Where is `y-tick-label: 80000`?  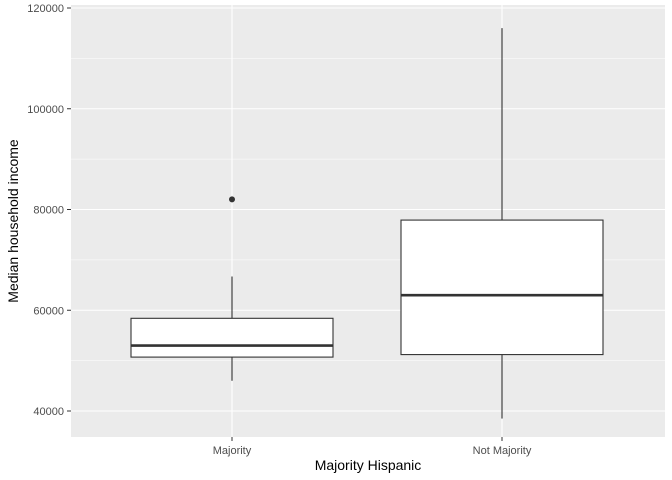
y-tick-label: 80000 is located at coordinates (48, 211).